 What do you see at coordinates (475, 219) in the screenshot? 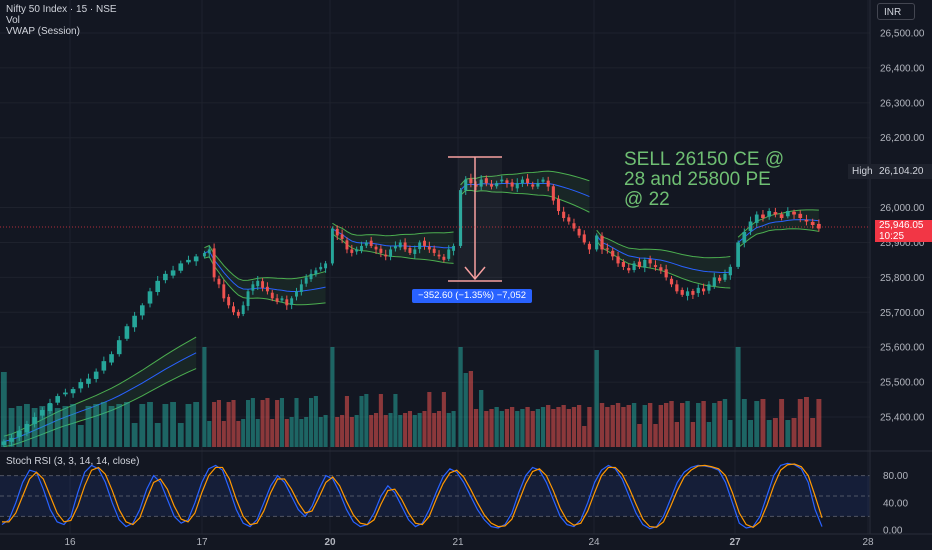
I see `measure-tool` at bounding box center [475, 219].